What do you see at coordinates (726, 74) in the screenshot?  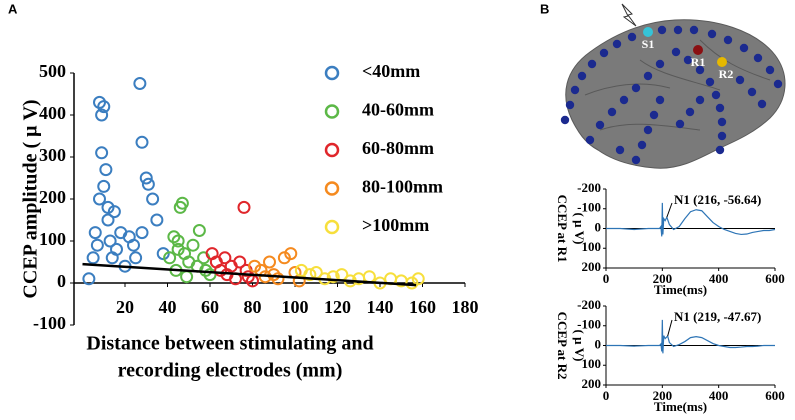 I see `brain-label: R2` at bounding box center [726, 74].